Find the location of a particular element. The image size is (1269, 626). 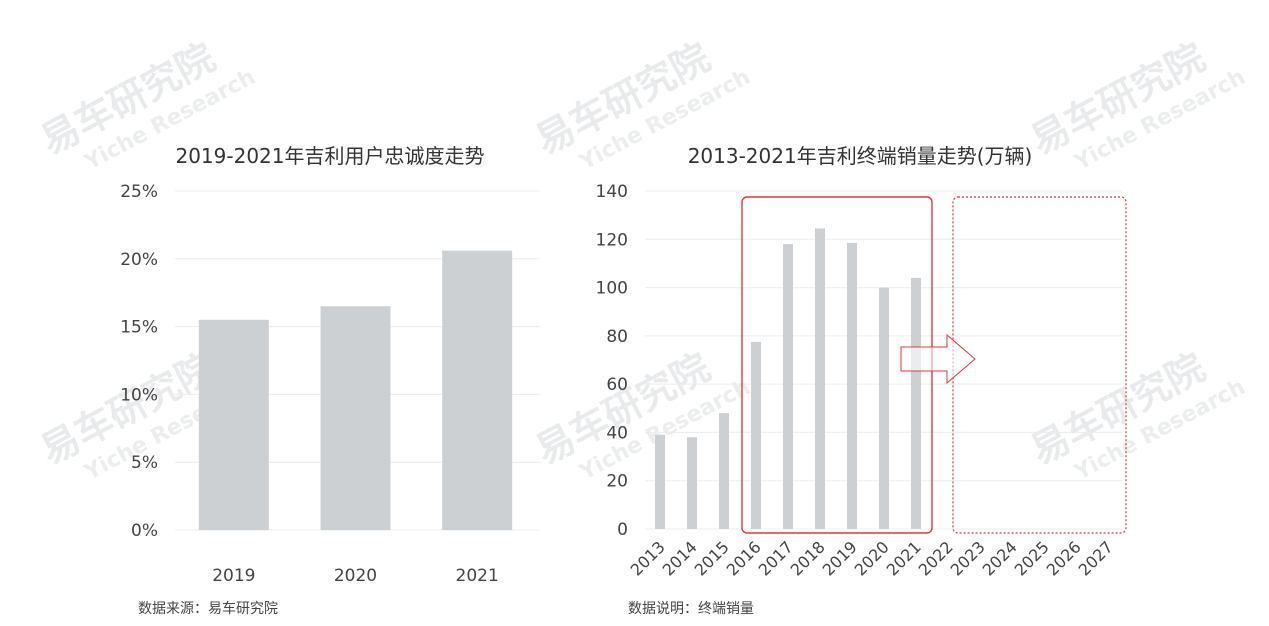

forecast-box is located at coordinates (1039, 365).